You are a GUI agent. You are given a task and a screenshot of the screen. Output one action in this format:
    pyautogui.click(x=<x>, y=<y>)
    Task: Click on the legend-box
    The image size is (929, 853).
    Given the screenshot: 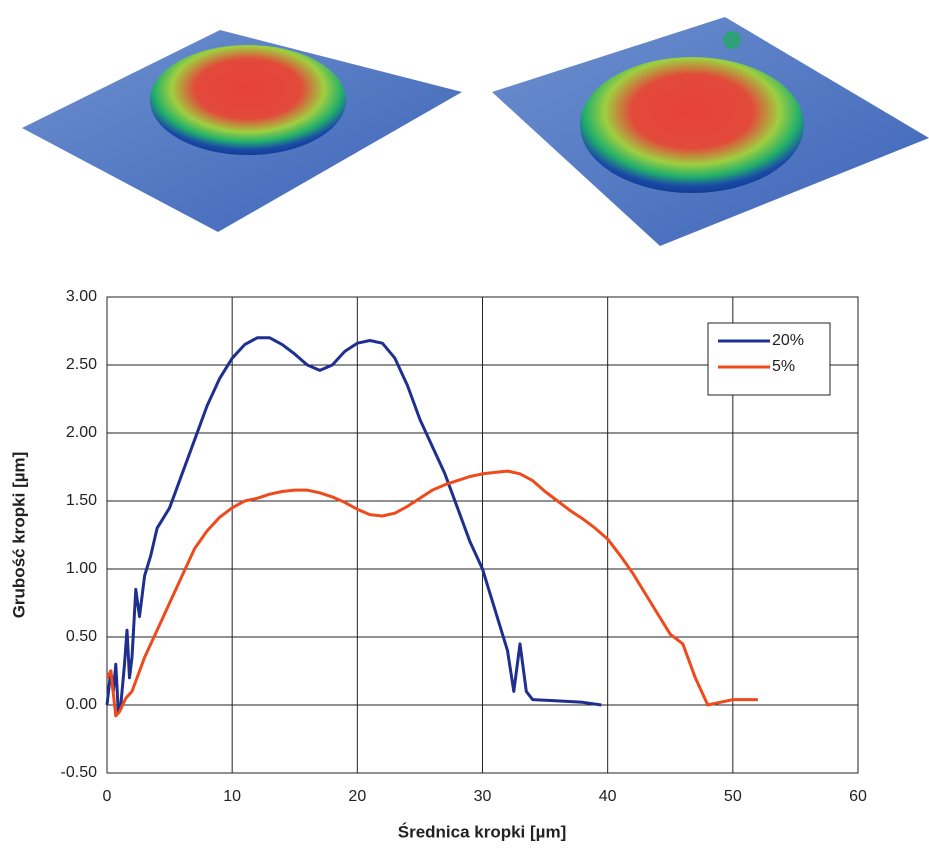 What is the action you would take?
    pyautogui.click(x=769, y=359)
    